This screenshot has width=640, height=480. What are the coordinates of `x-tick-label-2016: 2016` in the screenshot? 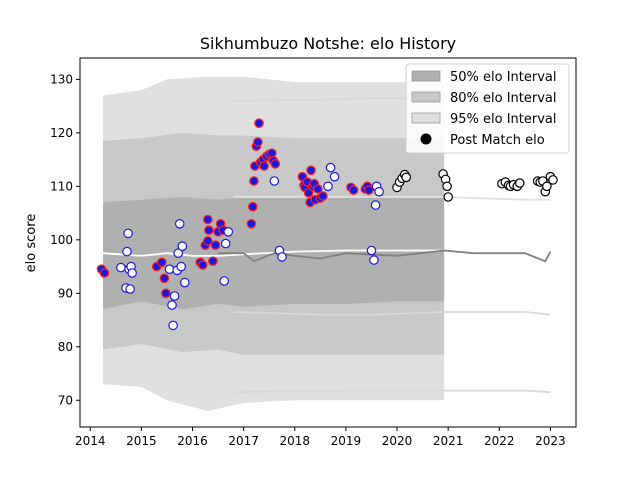 It's located at (192, 441).